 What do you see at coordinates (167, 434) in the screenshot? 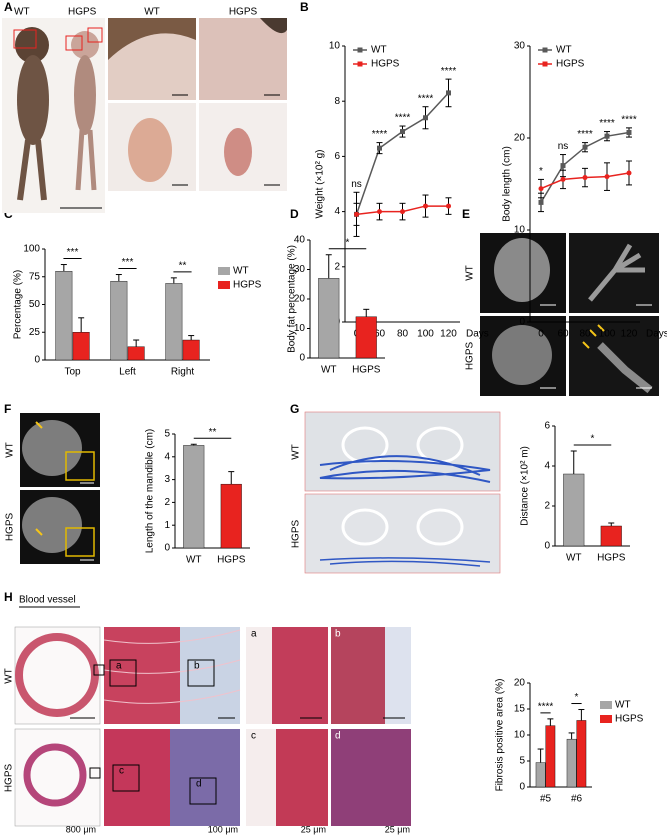
I see `y-tick-label: 5` at bounding box center [167, 434].